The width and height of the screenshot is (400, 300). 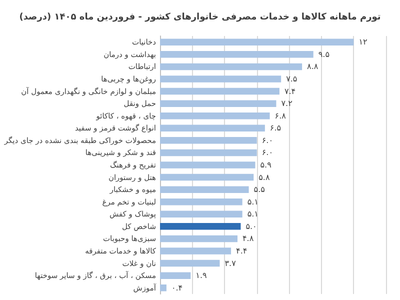 I want to click on data-label: ۵.۵, so click(x=259, y=189).